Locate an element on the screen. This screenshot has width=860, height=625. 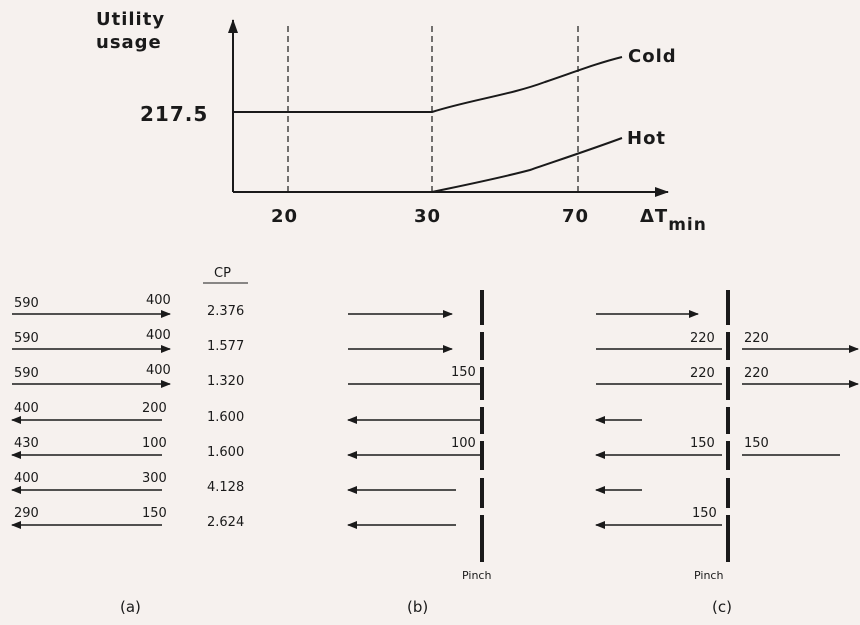
stream-1-left: 590 is located at coordinates (26, 303).